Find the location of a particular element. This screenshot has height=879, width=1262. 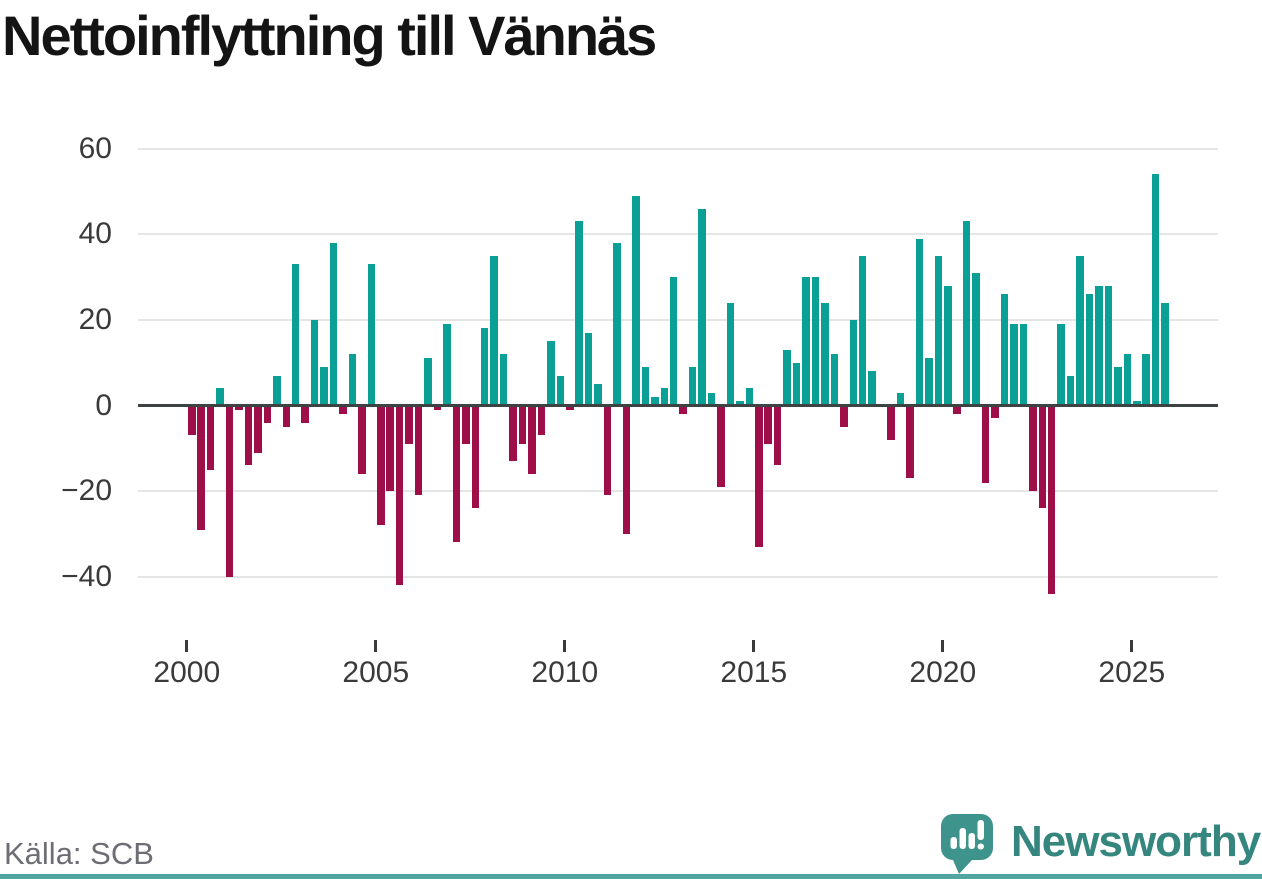

source-attribution: Källa: SCB is located at coordinates (79, 853).